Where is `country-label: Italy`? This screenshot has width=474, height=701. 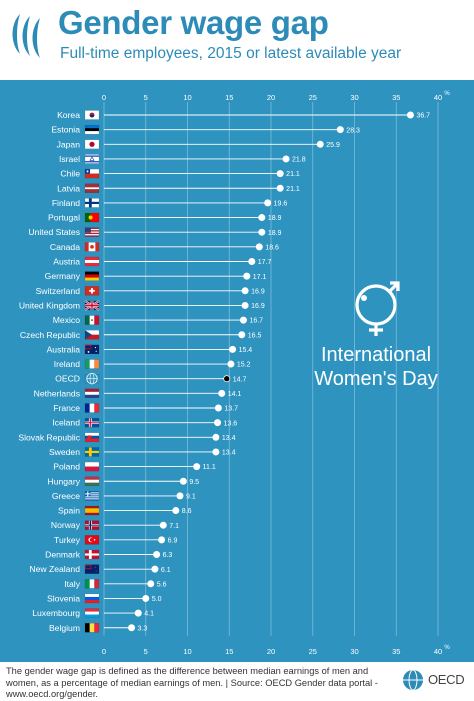
country-label: Italy is located at coordinates (72, 584).